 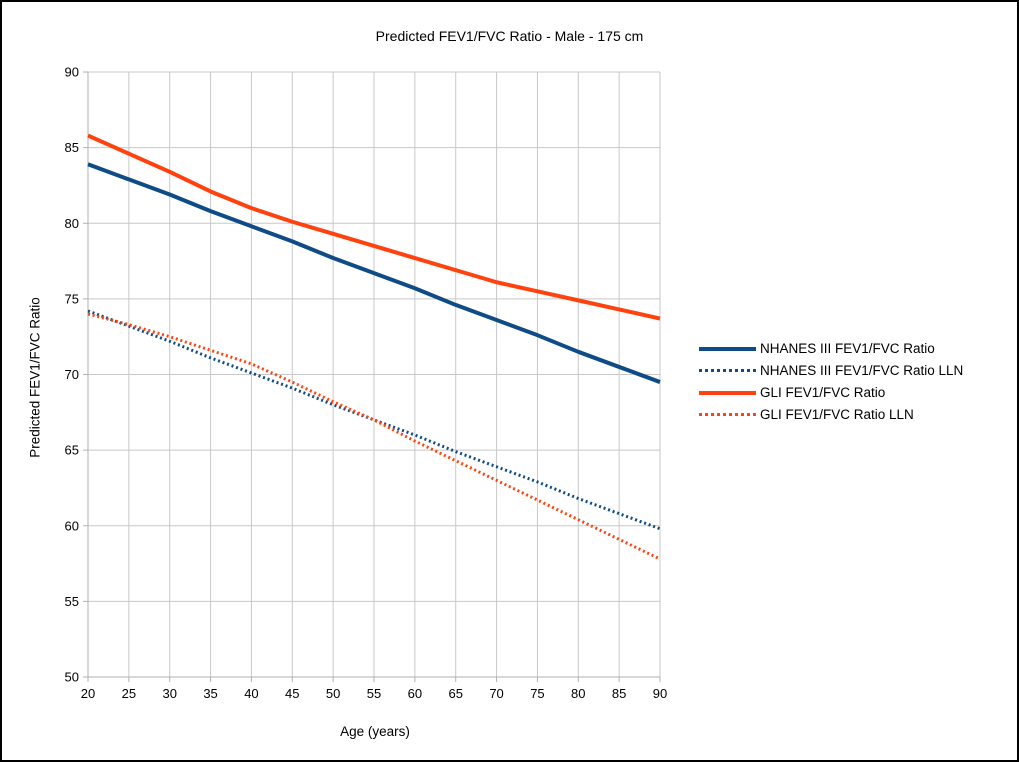 I want to click on x-tick-label: 40, so click(x=251, y=693).